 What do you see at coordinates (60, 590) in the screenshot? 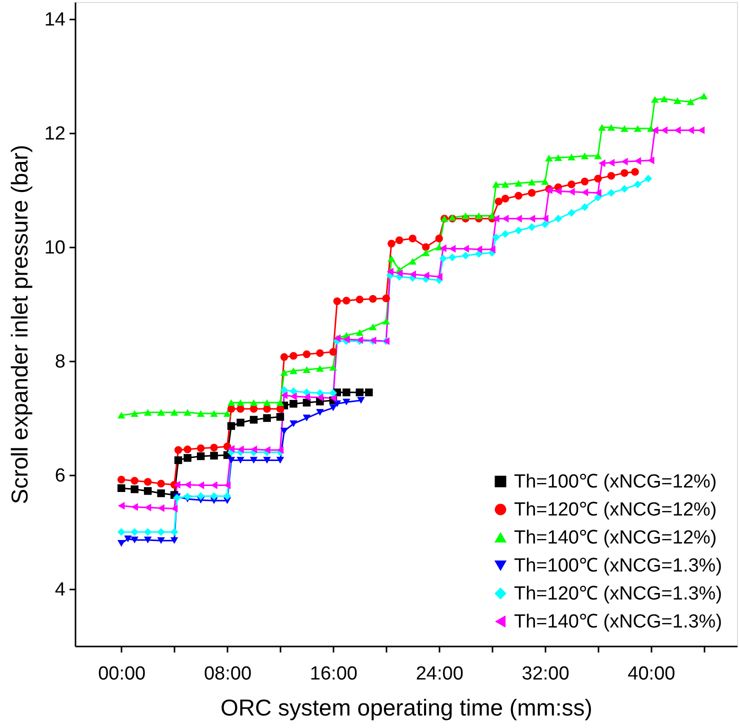
I see `y-tick-label: 4` at bounding box center [60, 590].